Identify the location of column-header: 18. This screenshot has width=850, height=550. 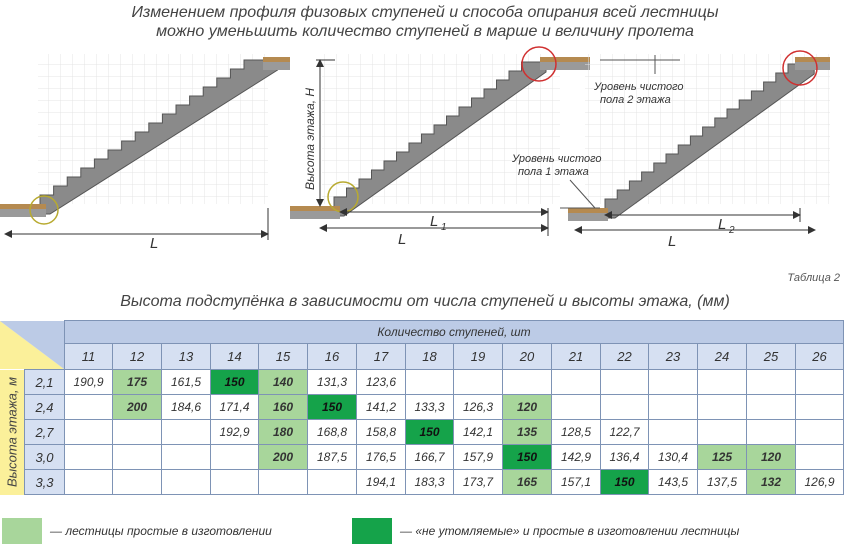
(429, 356).